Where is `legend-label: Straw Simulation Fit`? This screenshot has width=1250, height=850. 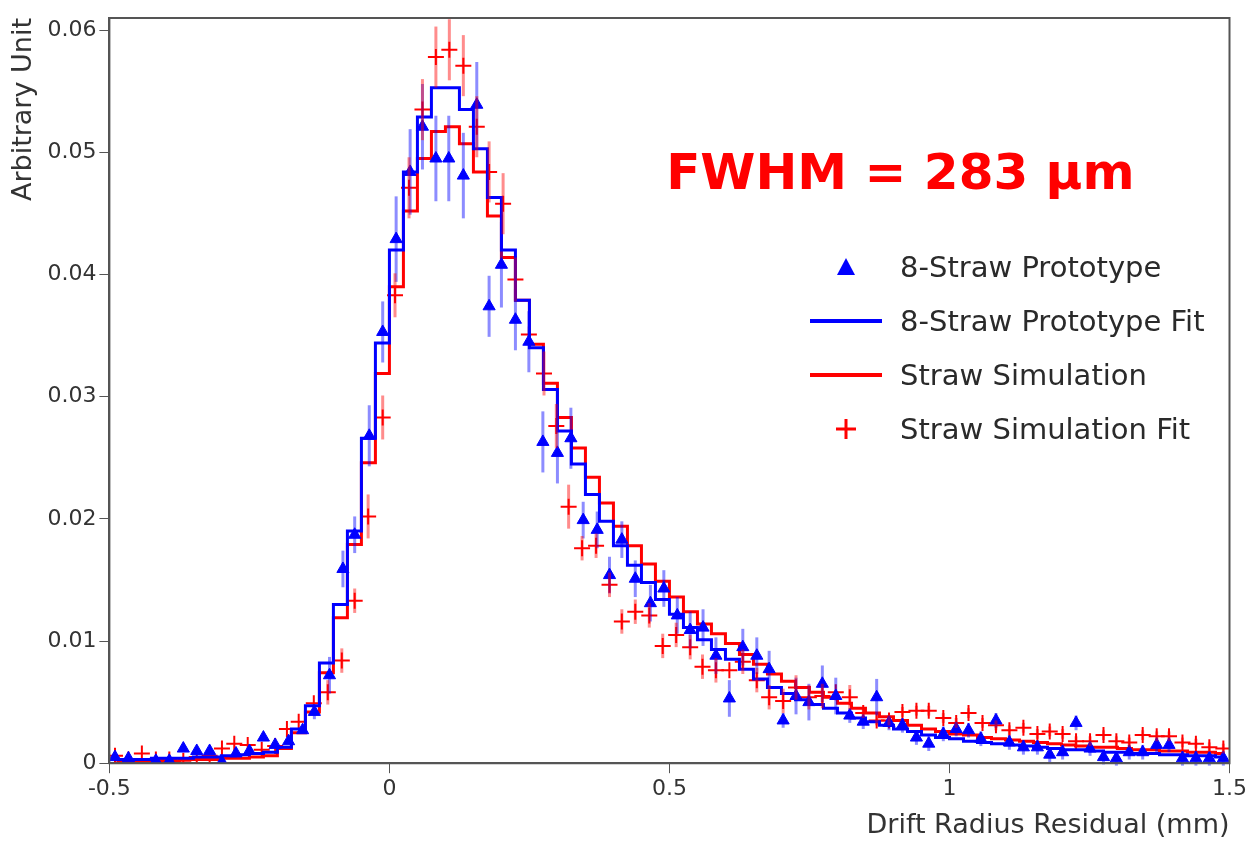 legend-label: Straw Simulation Fit is located at coordinates (1045, 429).